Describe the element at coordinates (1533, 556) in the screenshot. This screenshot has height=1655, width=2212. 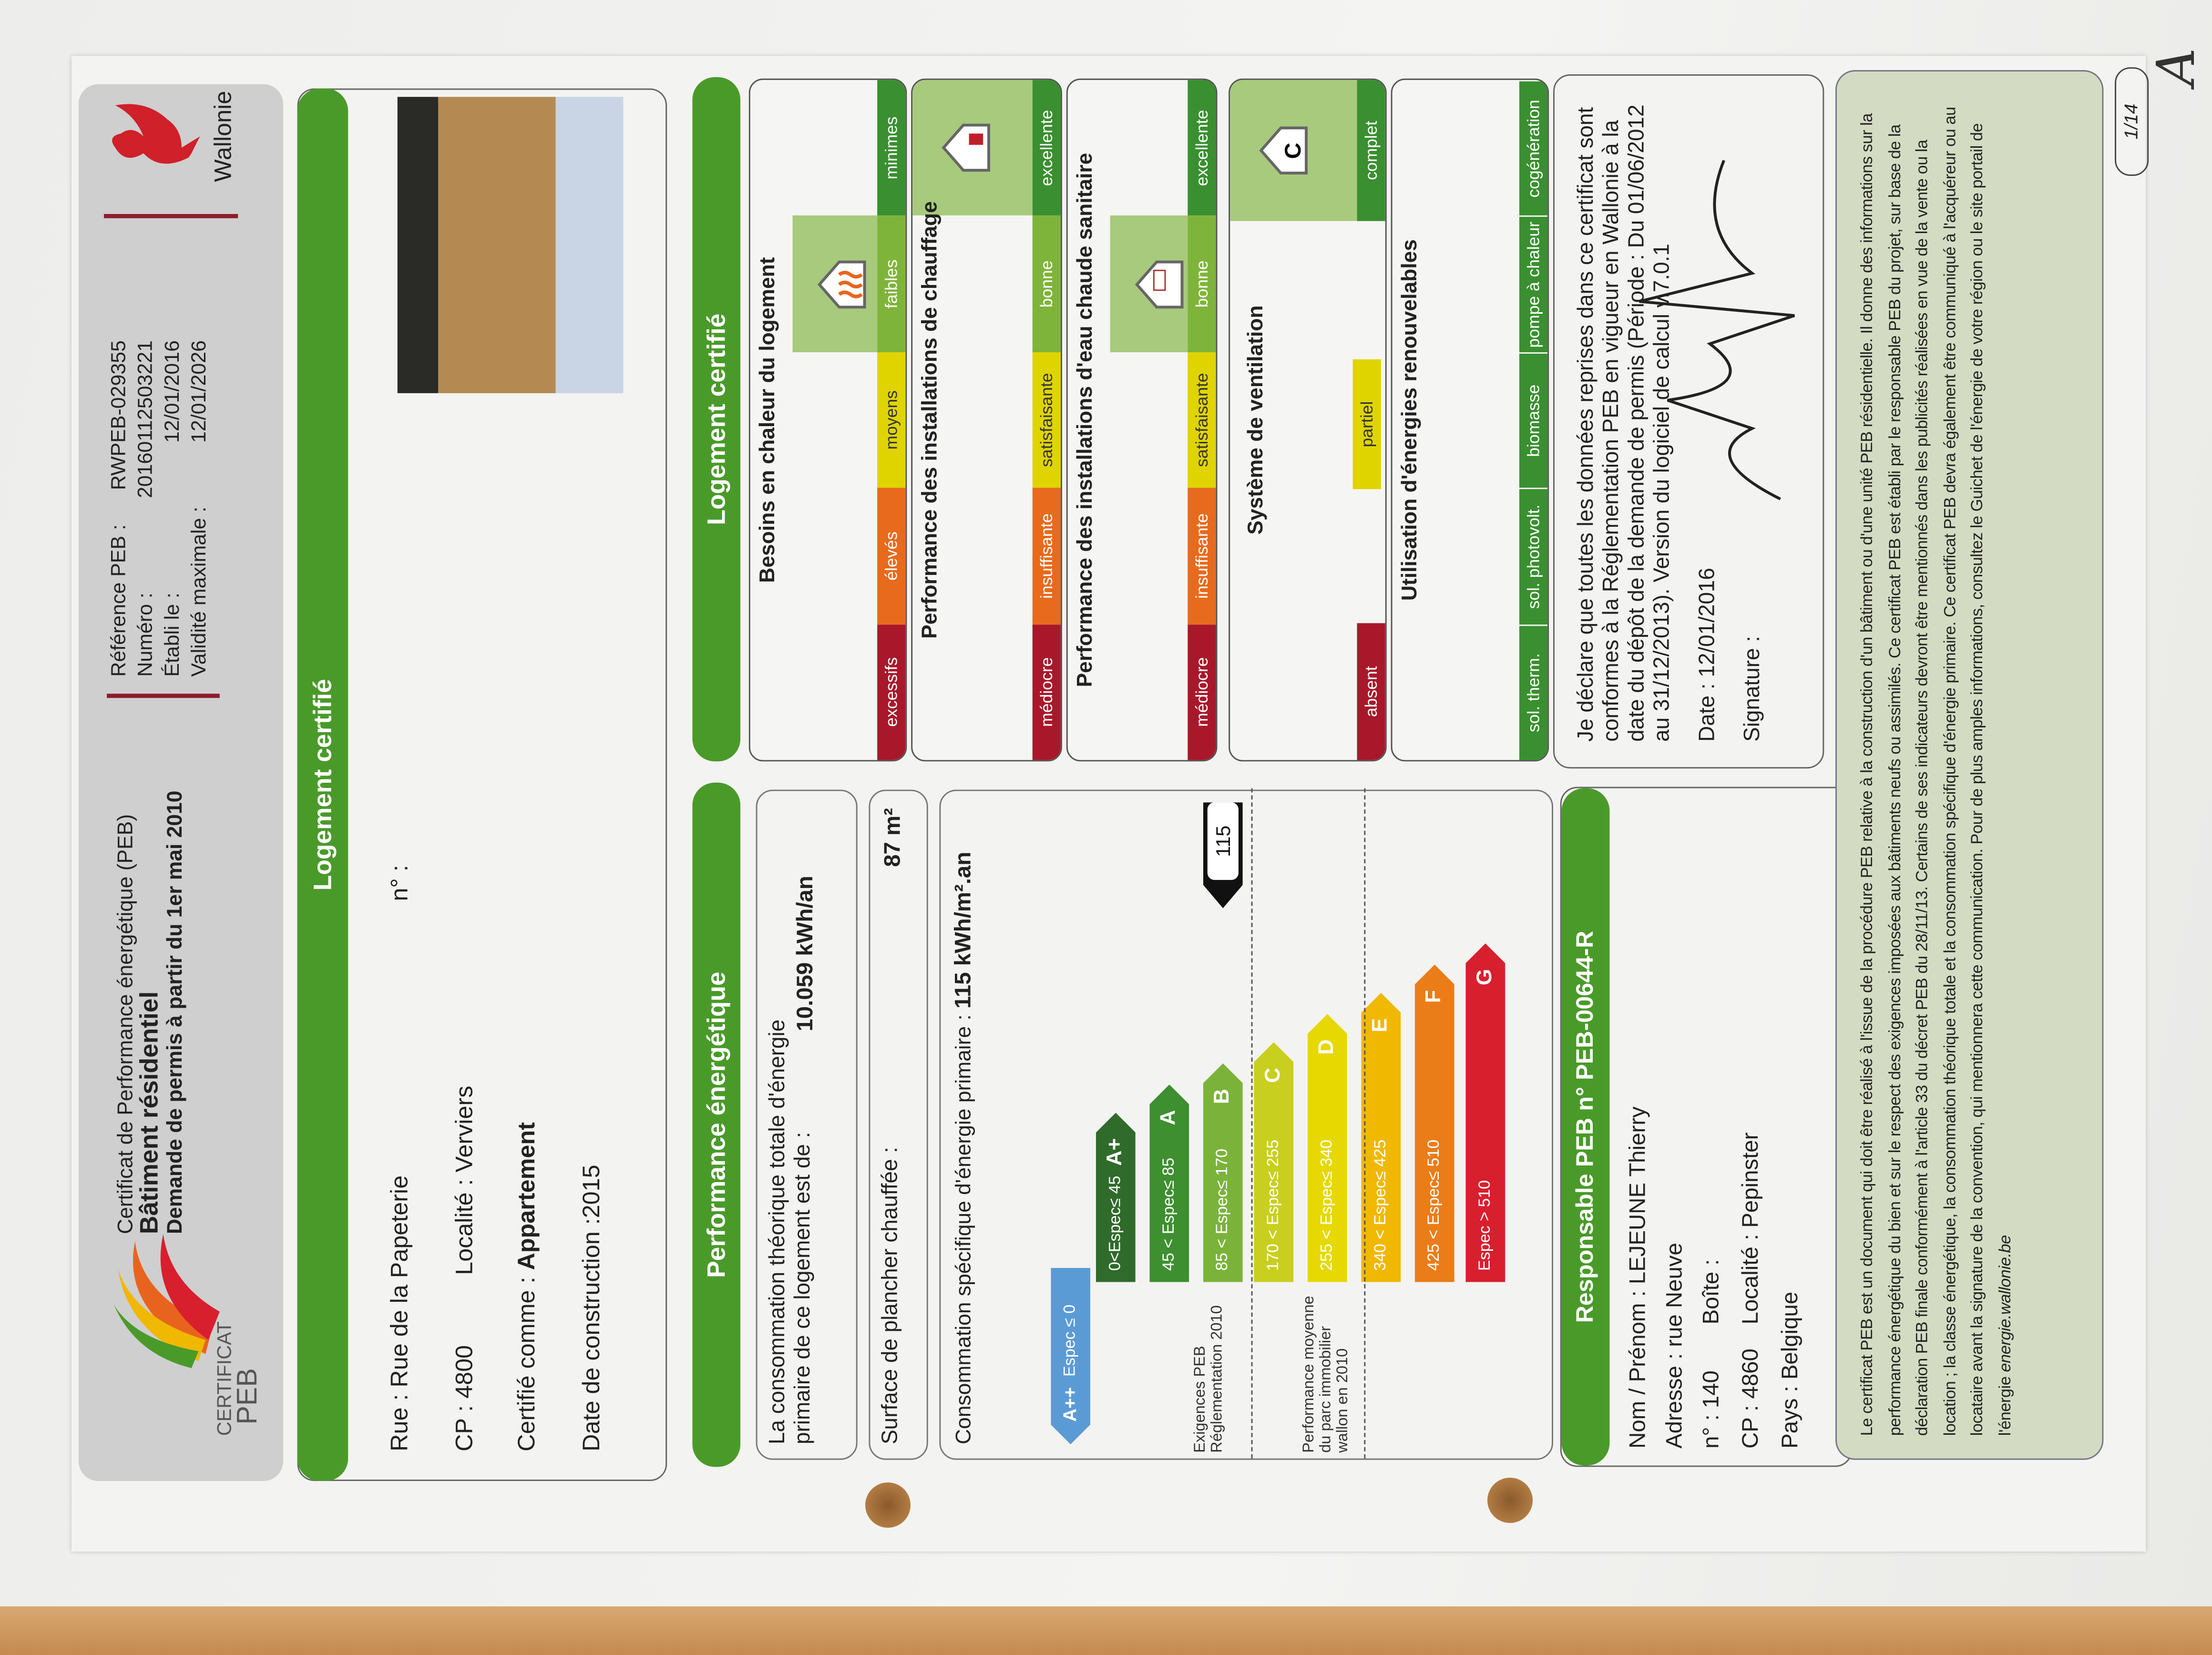
I see `rating-segment-sol-photovolt-: sol. photovolt.` at that location.